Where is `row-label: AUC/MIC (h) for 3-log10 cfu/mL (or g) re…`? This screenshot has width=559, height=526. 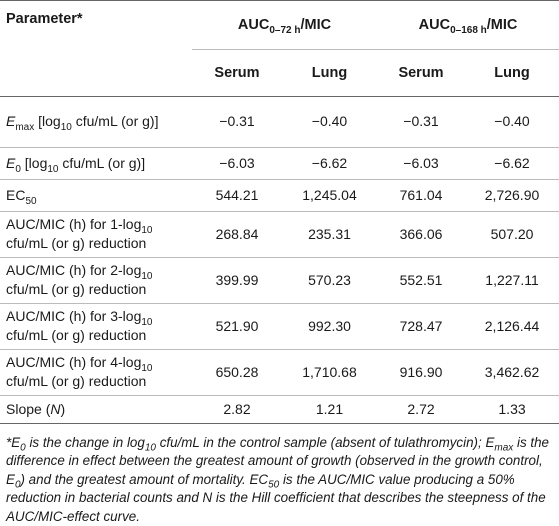
row-label: AUC/MIC (h) for 3-log10 cfu/mL (or g) re… is located at coordinates (96, 326).